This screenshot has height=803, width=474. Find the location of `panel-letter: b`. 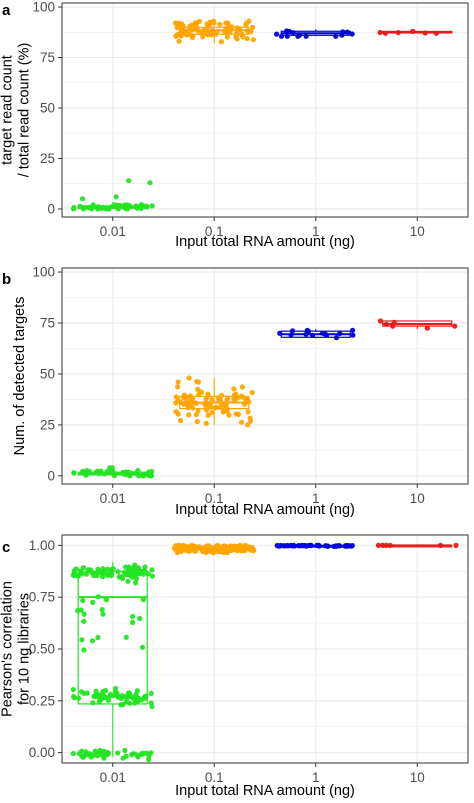

panel-letter: b is located at coordinates (6, 279).